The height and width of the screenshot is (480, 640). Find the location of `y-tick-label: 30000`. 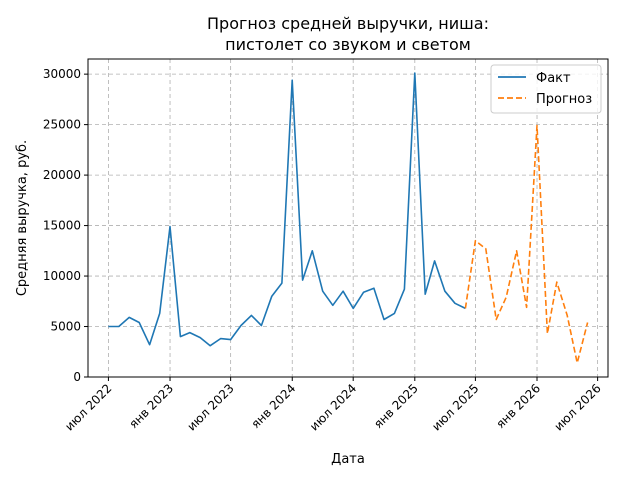

y-tick-label: 30000 is located at coordinates (62, 74).